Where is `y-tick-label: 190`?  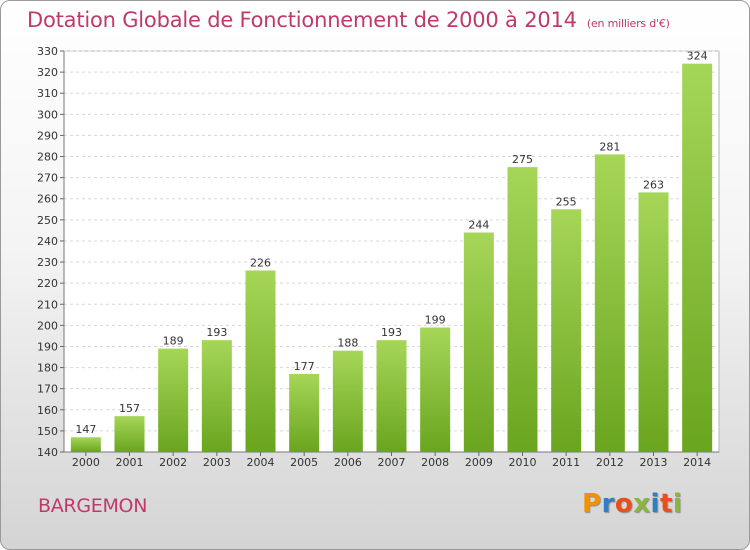
y-tick-label: 190 is located at coordinates (47, 346).